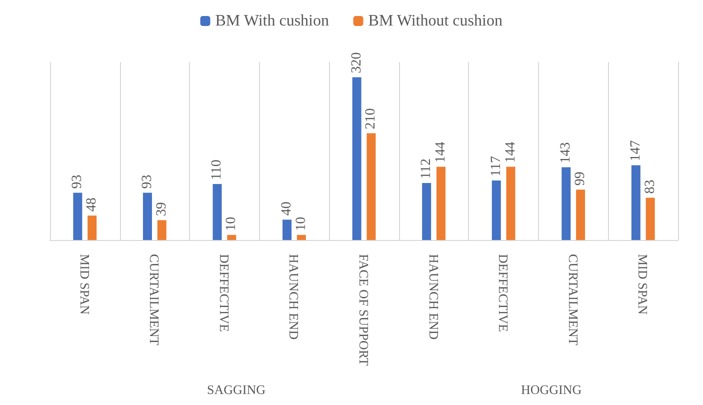 This screenshot has height=405, width=703. What do you see at coordinates (636, 151) in the screenshot?
I see `data-label: 147` at bounding box center [636, 151].